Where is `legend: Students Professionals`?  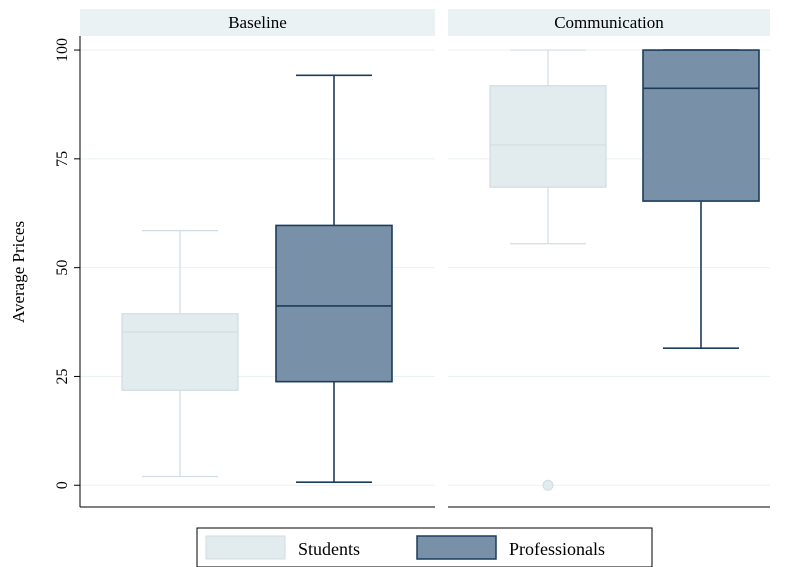
legend: Students Professionals is located at coordinates (424, 547).